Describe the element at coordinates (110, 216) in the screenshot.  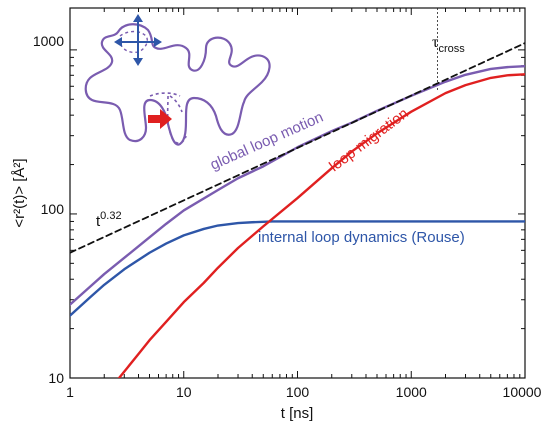
I see `power-law-exponent: 0.32` at that location.